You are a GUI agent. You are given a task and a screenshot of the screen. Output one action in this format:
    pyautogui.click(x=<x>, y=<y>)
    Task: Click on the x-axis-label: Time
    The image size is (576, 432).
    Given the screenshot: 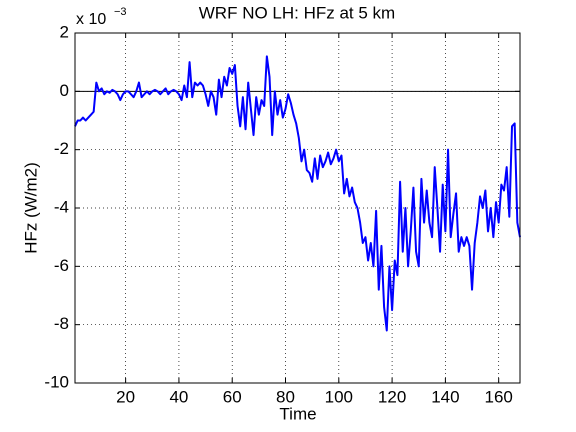 What is the action you would take?
    pyautogui.click(x=297, y=413)
    